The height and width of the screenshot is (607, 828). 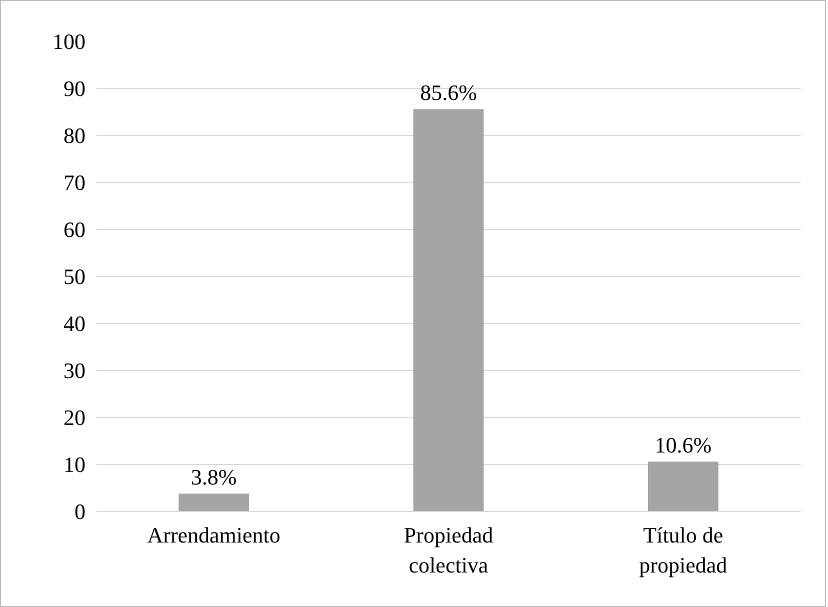 I want to click on y-tick-label: 80, so click(x=75, y=135).